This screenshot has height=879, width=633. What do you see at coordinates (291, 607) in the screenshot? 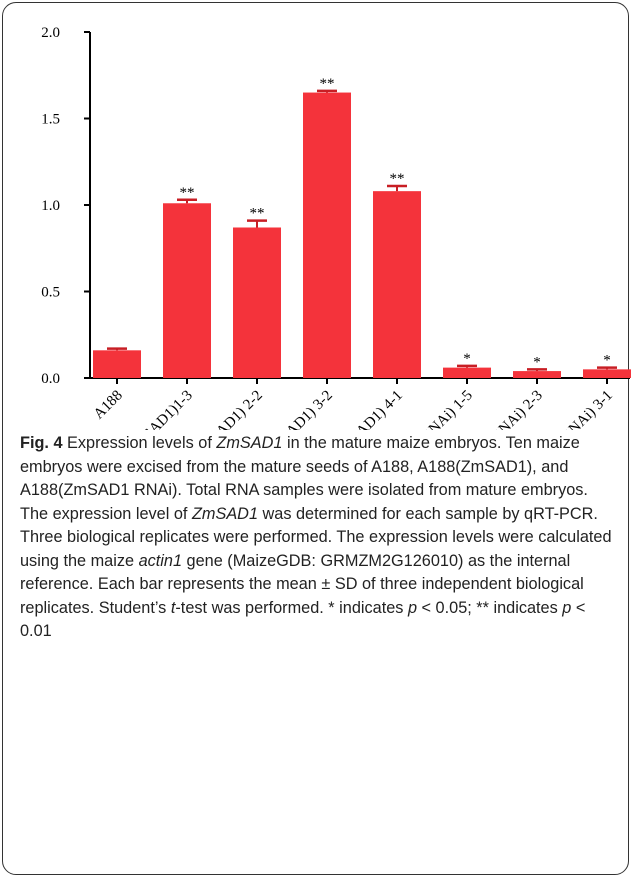
I see `caption-text: -test was performed. * indicates` at bounding box center [291, 607].